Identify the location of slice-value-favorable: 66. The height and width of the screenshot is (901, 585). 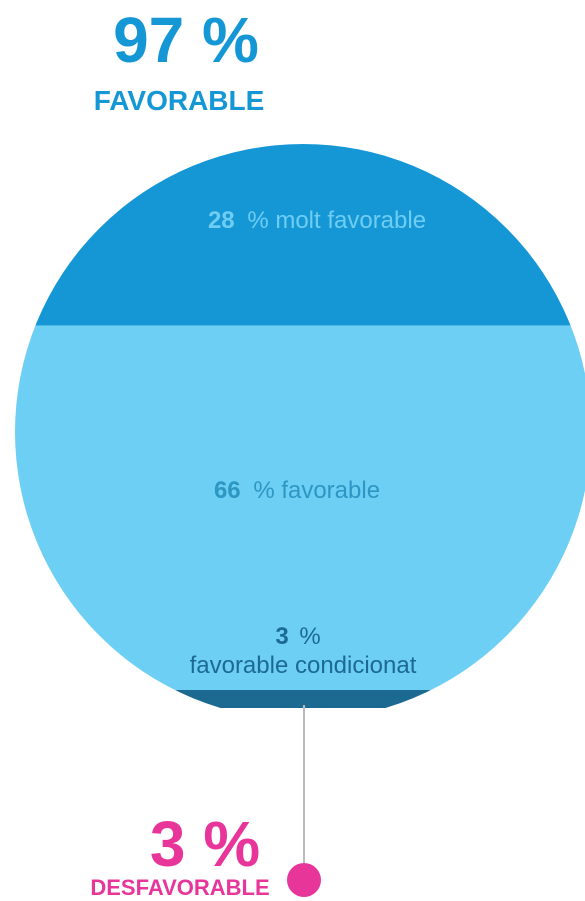
(227, 490).